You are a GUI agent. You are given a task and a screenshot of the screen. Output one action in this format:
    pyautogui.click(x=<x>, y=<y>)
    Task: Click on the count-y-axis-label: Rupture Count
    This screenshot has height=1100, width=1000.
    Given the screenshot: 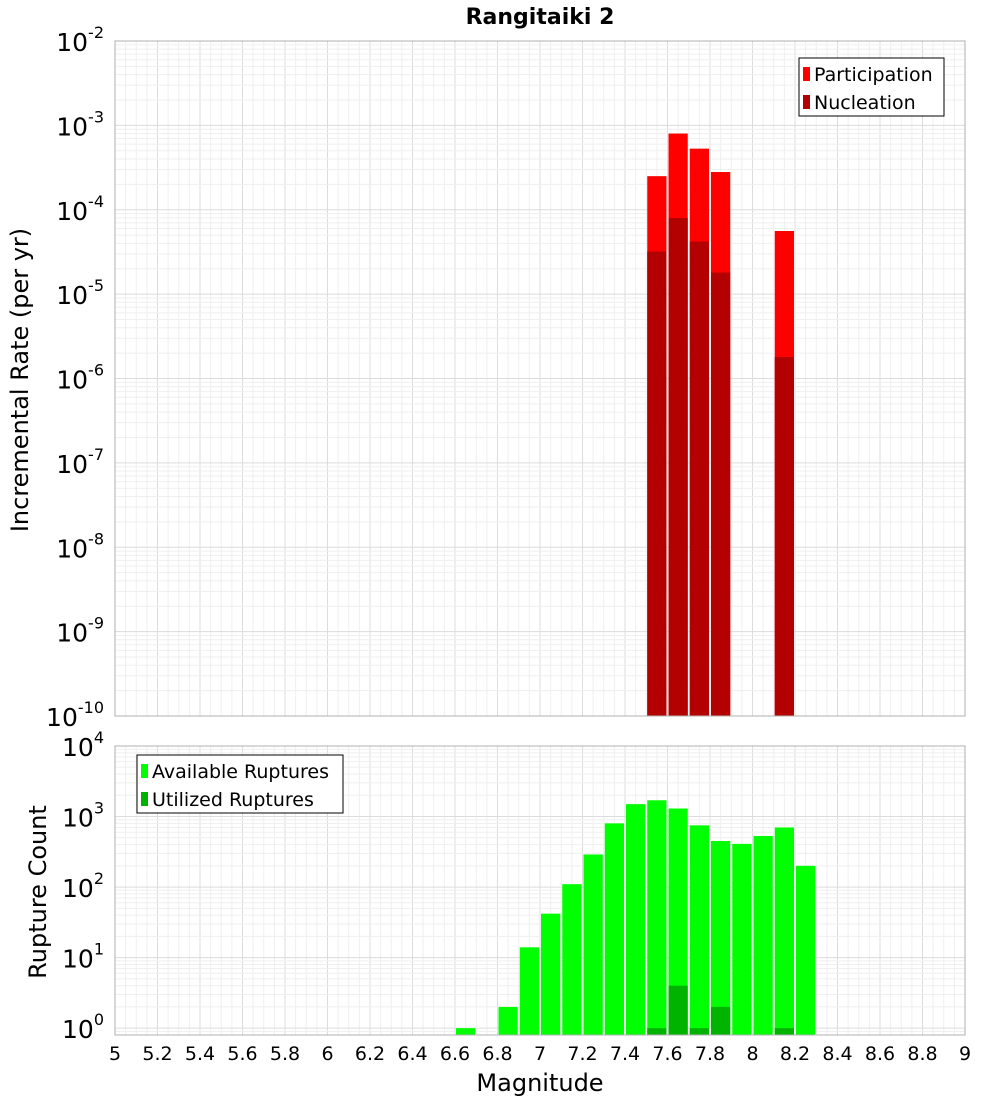 What is the action you would take?
    pyautogui.click(x=38, y=892)
    